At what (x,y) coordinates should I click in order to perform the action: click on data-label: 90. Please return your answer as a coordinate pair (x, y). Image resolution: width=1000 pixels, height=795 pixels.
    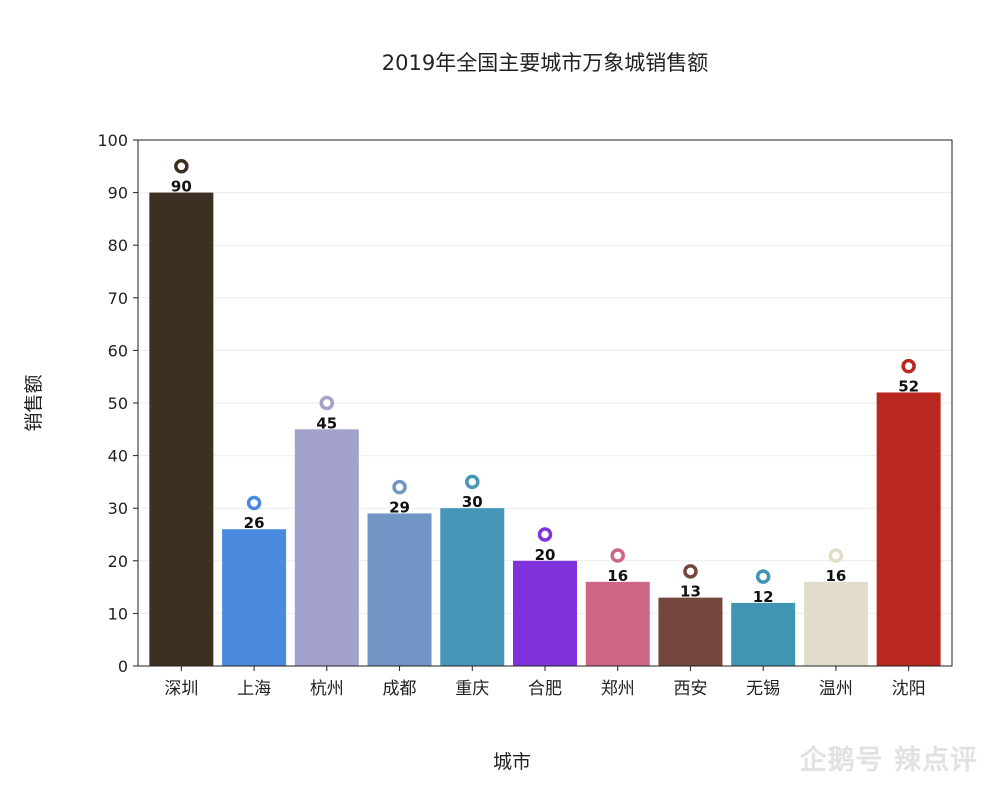
    Looking at the image, I should click on (181, 187).